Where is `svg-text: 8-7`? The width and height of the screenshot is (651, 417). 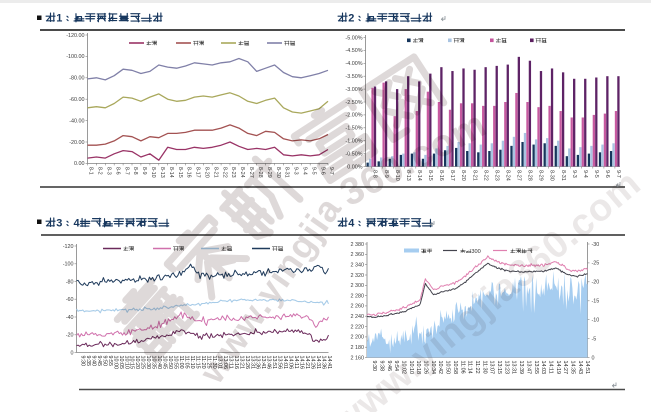 svg-text: 8-7 is located at coordinates (126, 171).